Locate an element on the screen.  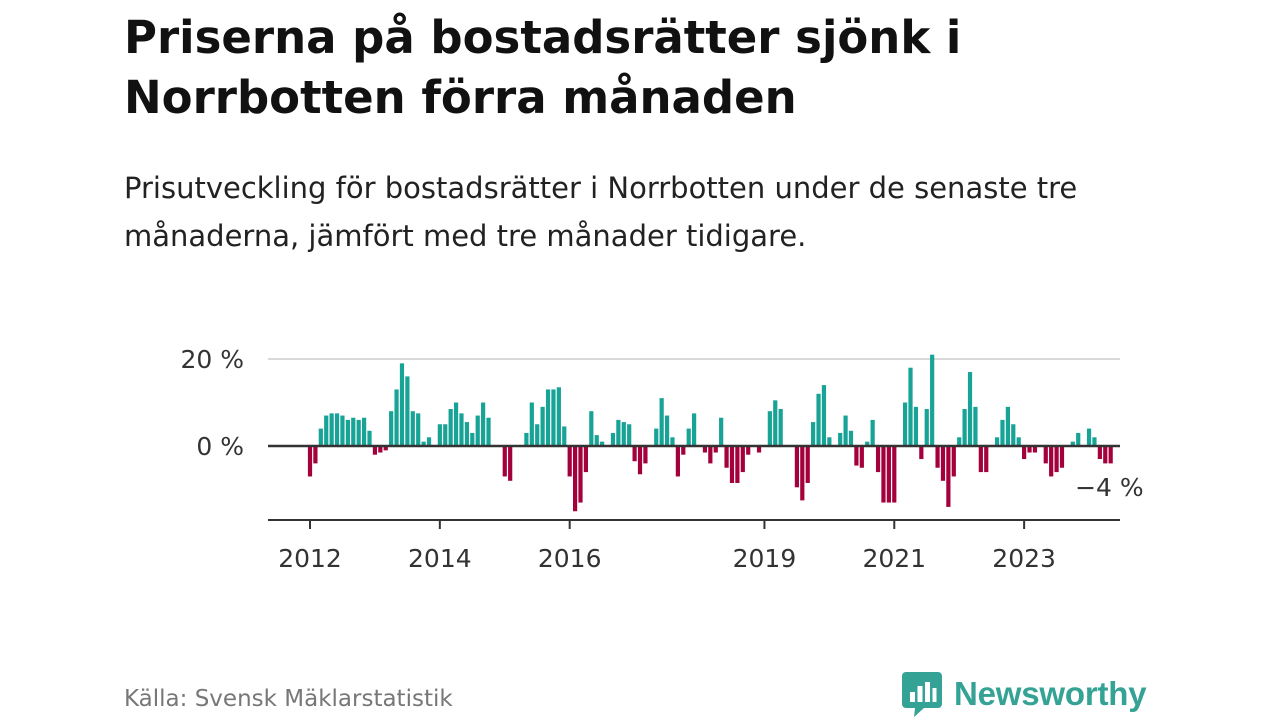
brand-logo: Newsworthy is located at coordinates (1024, 694).